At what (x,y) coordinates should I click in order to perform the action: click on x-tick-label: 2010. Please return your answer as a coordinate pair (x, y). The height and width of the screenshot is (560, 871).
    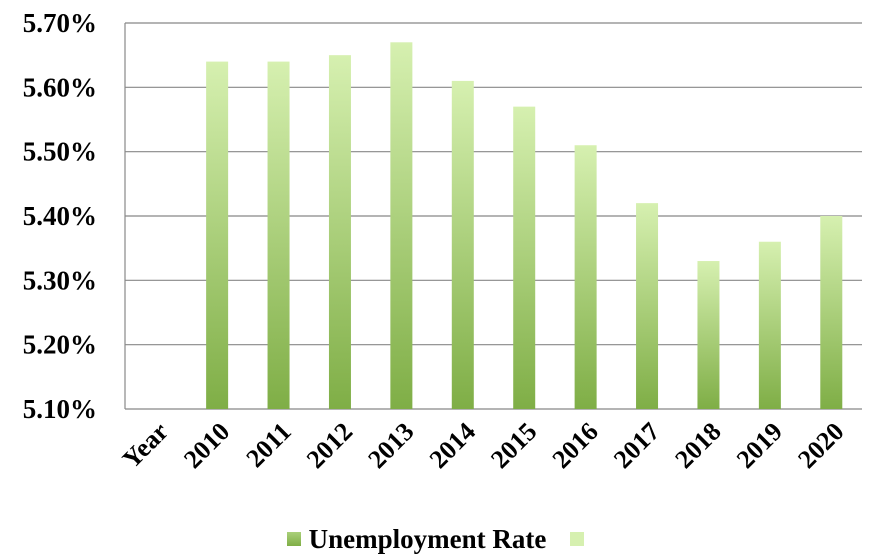
    Looking at the image, I should click on (206, 445).